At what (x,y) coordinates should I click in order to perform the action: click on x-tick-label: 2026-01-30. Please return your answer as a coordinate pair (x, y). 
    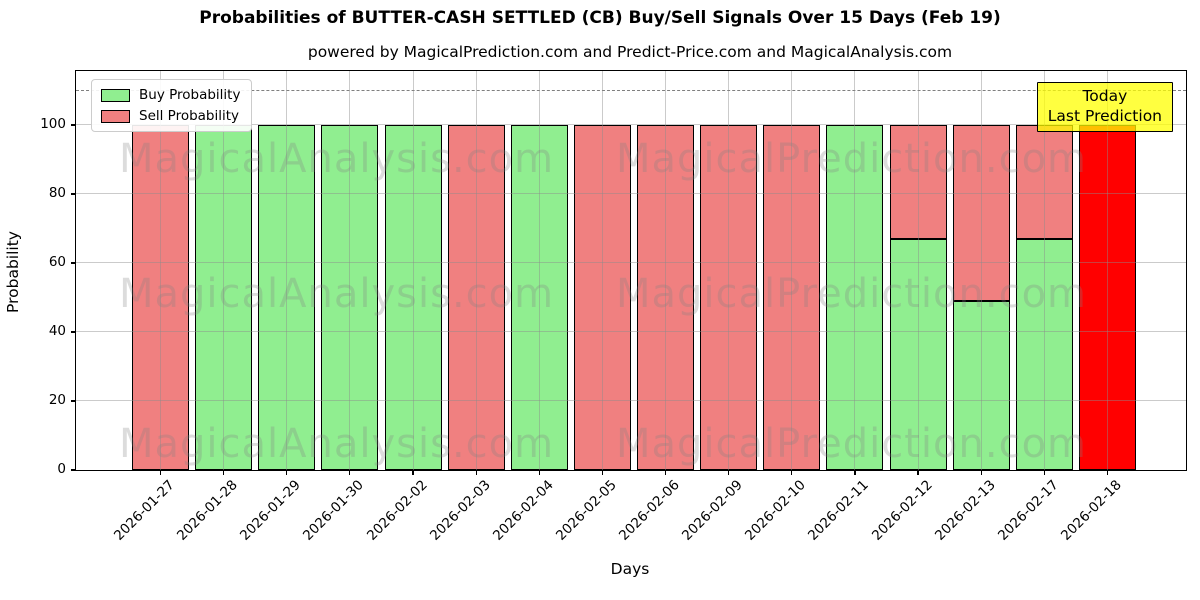
    Looking at the image, I should click on (334, 510).